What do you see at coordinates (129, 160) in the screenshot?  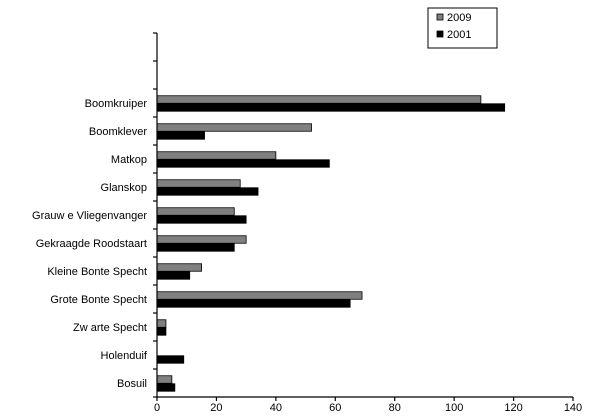 I see `category-label: Matkop` at bounding box center [129, 160].